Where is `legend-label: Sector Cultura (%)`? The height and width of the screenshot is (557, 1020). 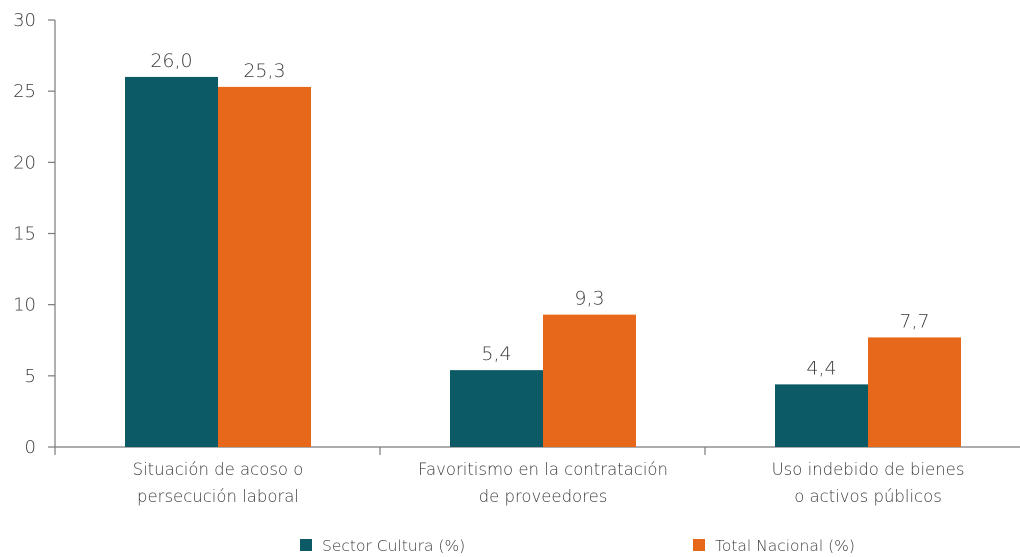 legend-label: Sector Cultura (%) is located at coordinates (393, 546).